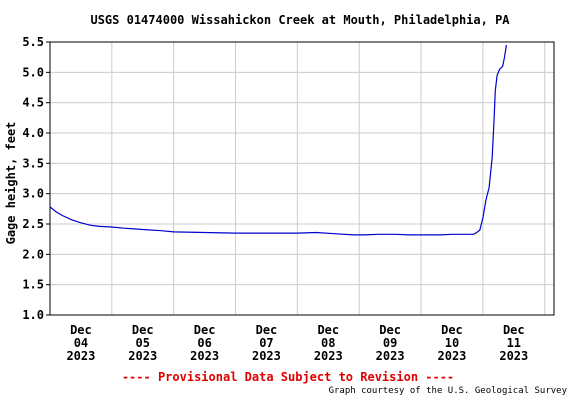 The height and width of the screenshot is (400, 576). I want to click on x-tick-label: 04, so click(81, 343).